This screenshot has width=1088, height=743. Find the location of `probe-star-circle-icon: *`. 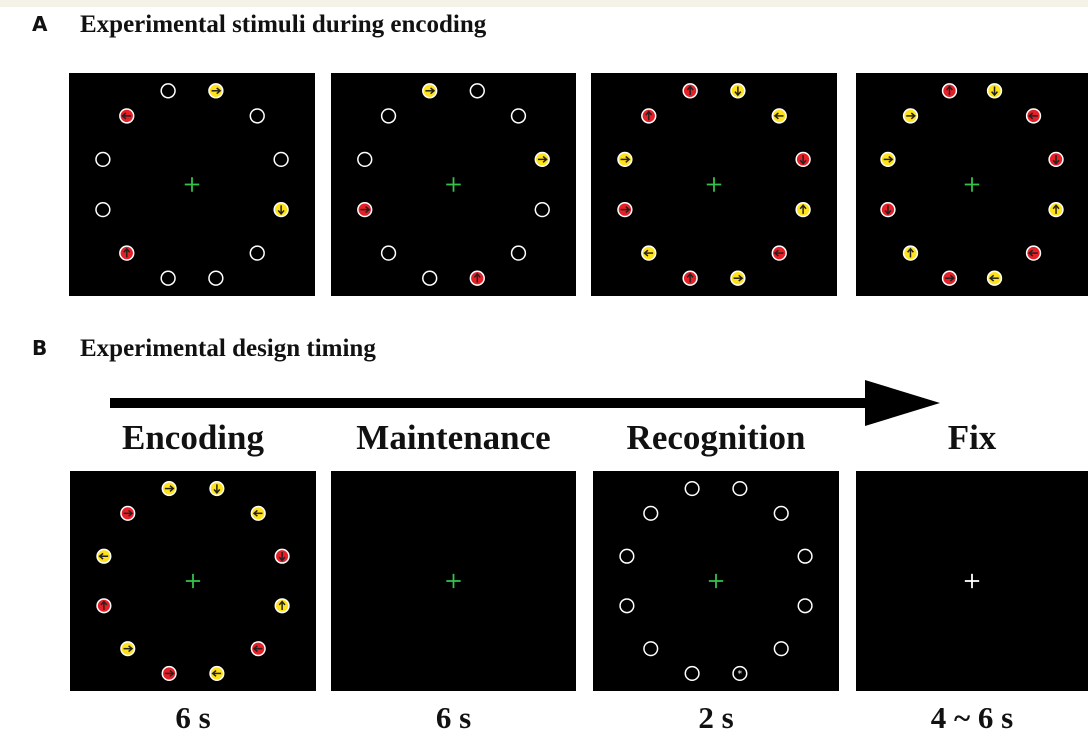

probe-star-circle-icon: * is located at coordinates (740, 673).